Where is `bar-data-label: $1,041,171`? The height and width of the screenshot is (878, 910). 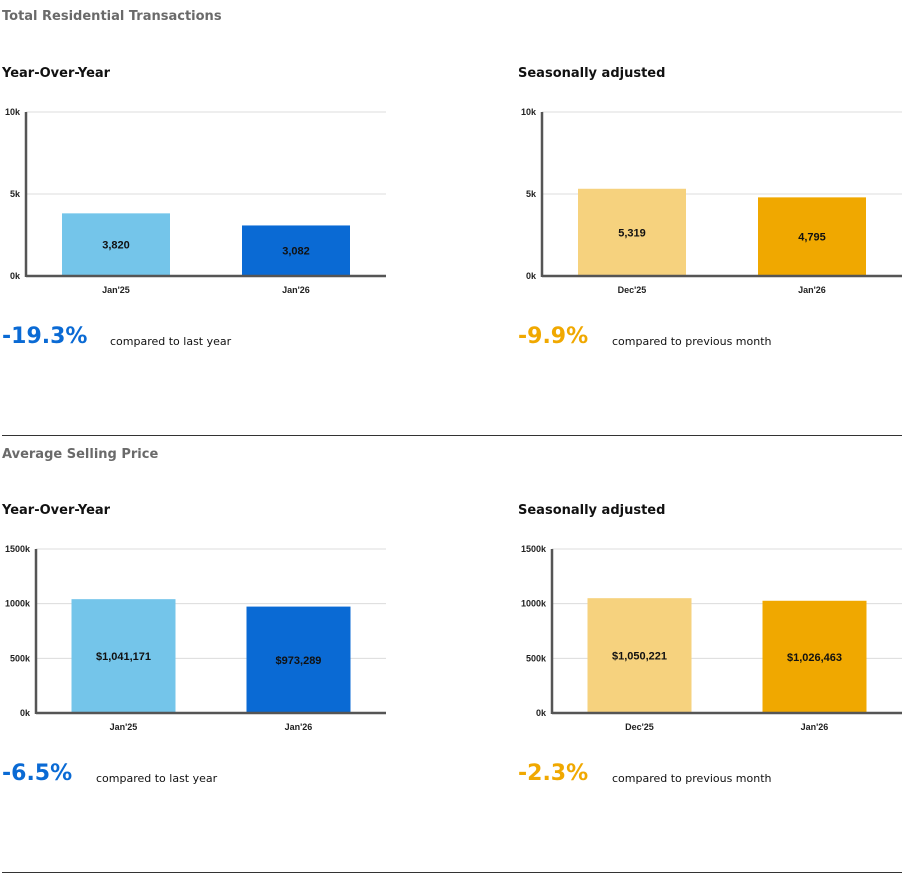
bar-data-label: $1,041,171 is located at coordinates (123, 657).